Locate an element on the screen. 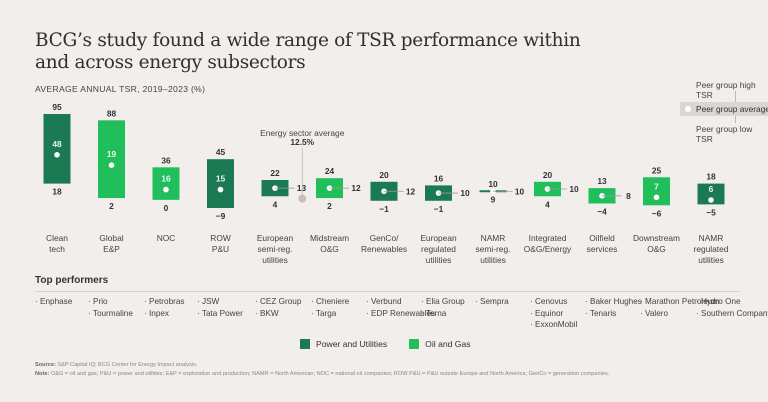  energy-average-marker is located at coordinates (302, 198).